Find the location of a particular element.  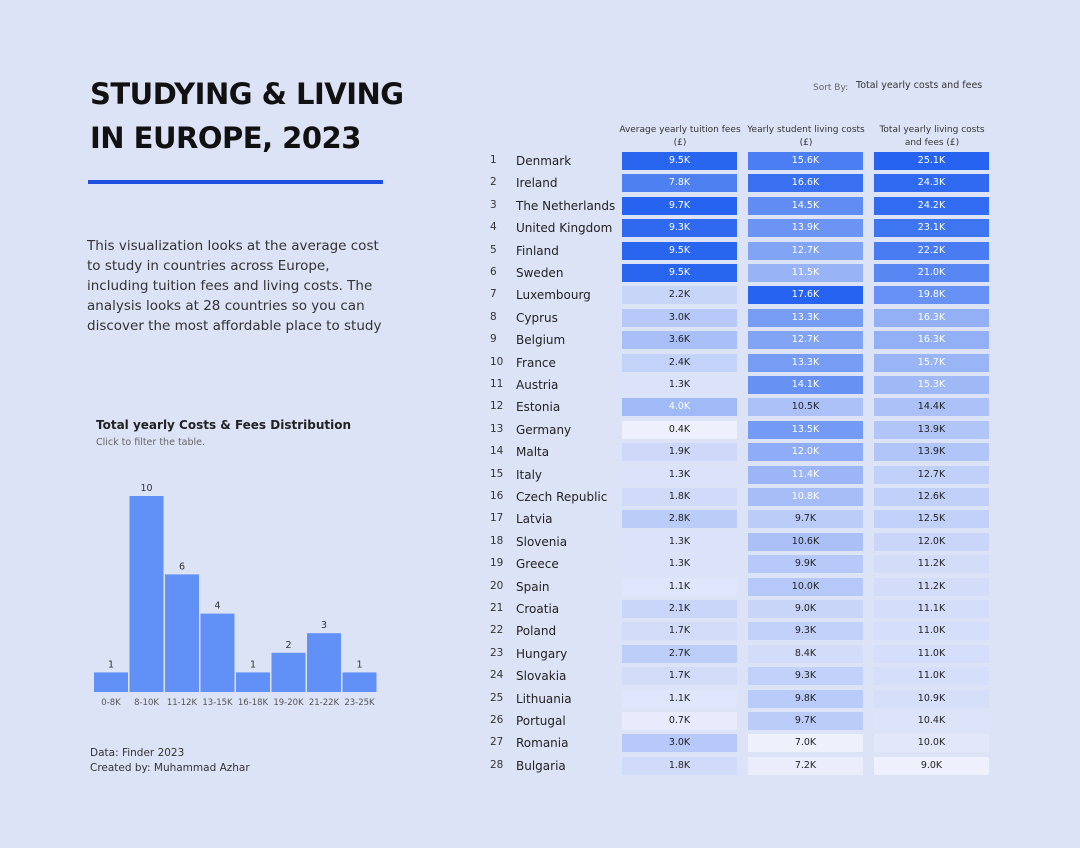

row-country: Luxembourg is located at coordinates (553, 295).